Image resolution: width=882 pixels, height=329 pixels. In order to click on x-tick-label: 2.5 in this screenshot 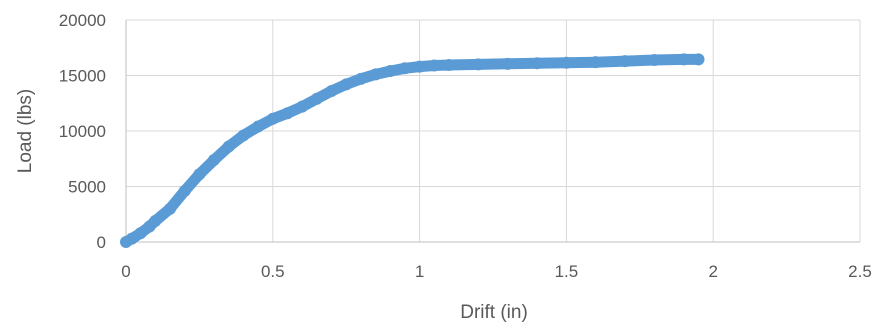, I will do `click(860, 271)`.